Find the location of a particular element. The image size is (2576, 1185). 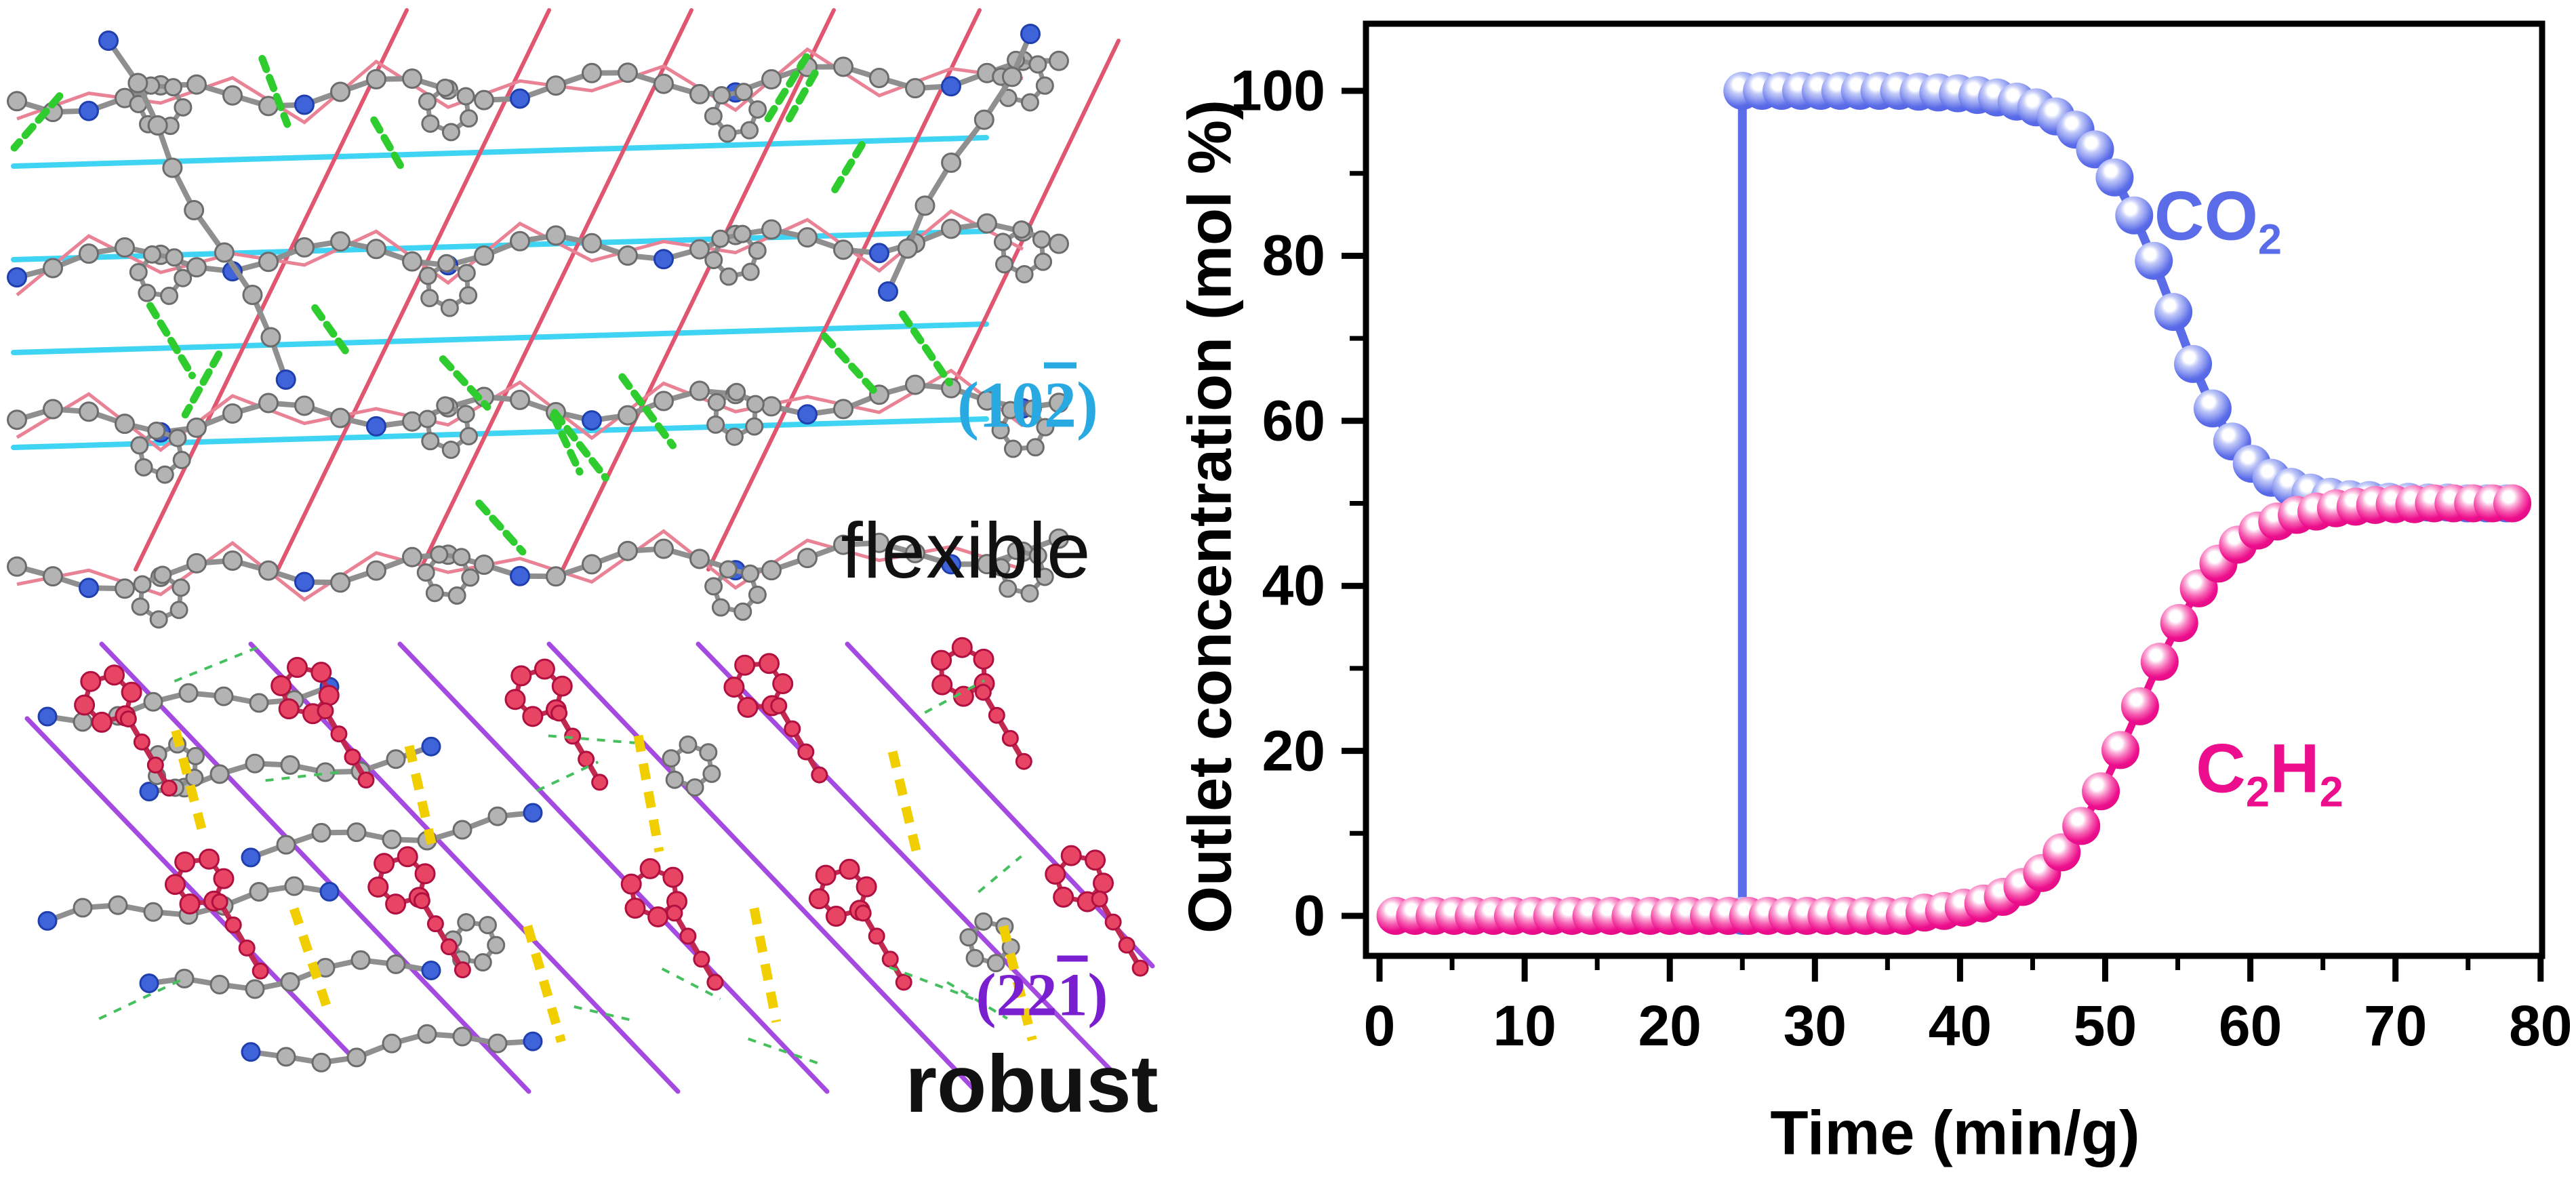

c2h2-label-2a: 2 is located at coordinates (2257, 792).